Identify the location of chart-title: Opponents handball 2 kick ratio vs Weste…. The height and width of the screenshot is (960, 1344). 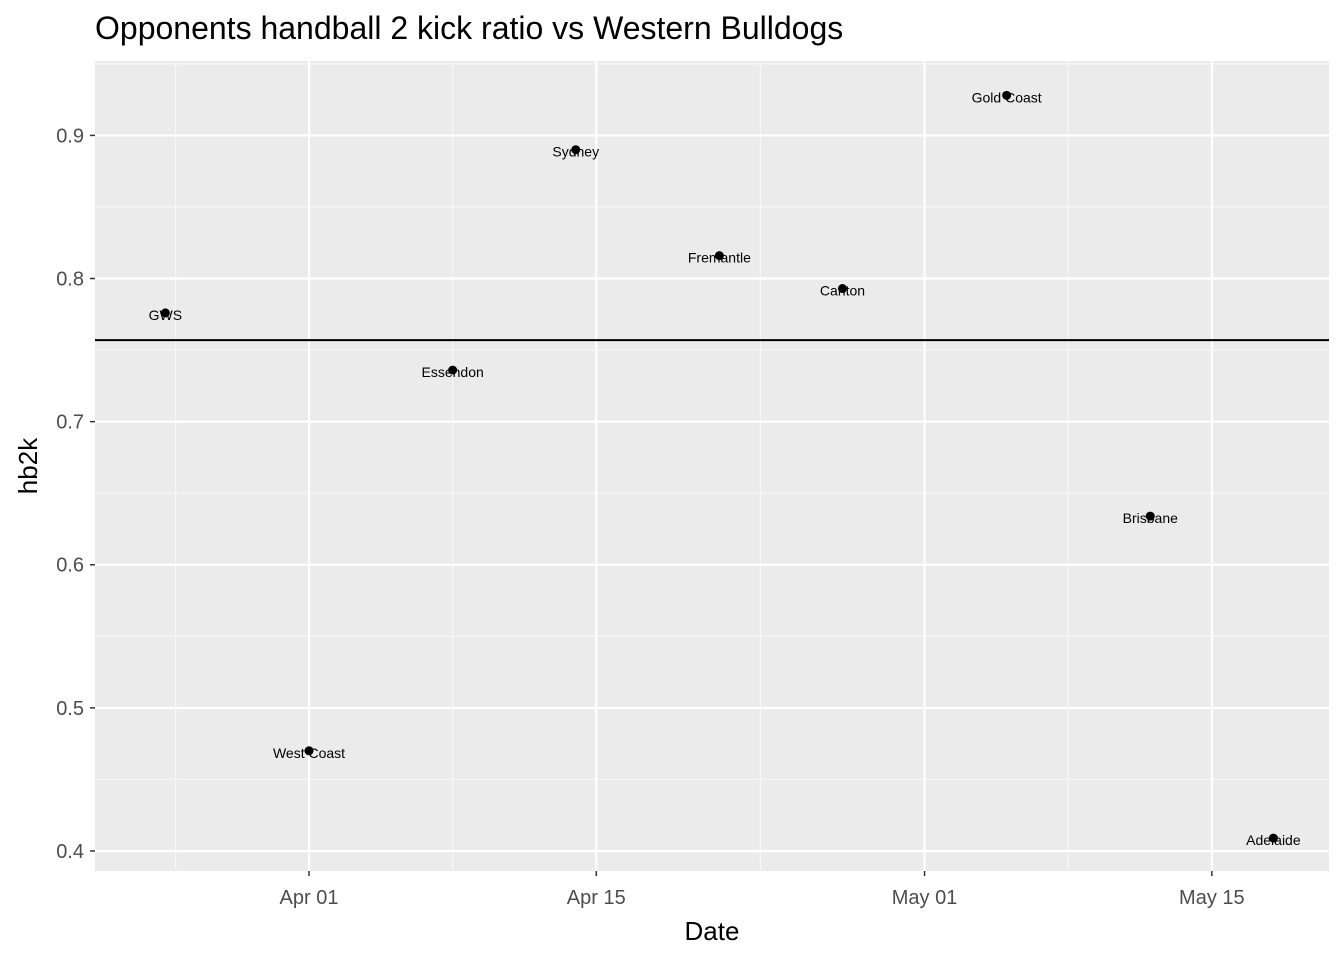
(469, 28).